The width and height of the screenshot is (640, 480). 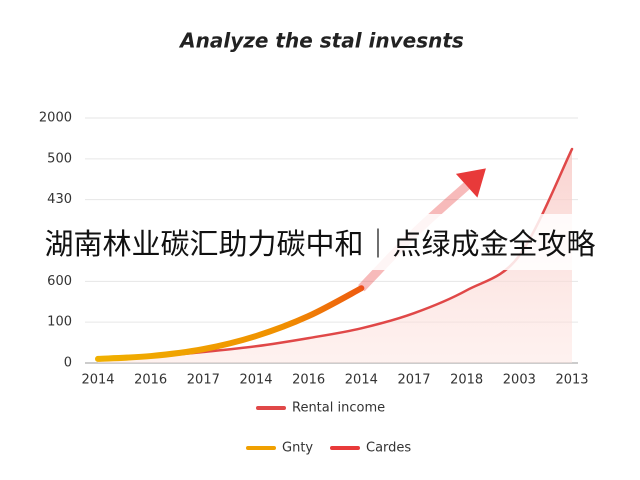 What do you see at coordinates (321, 41) in the screenshot?
I see `chart-title: Analyze the stal invesnts` at bounding box center [321, 41].